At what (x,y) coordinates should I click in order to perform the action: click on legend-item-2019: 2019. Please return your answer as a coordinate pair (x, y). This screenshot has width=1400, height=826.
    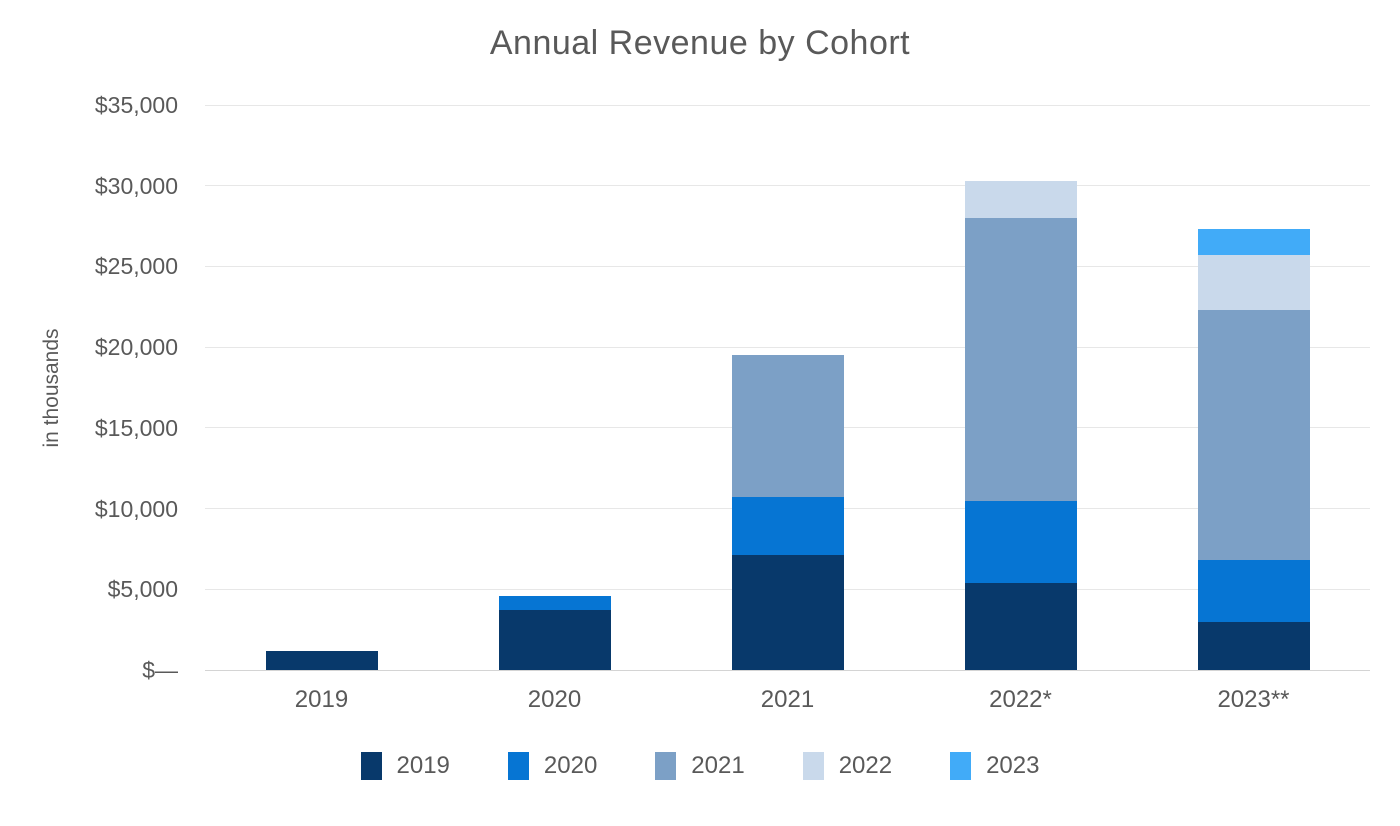
    Looking at the image, I should click on (405, 766).